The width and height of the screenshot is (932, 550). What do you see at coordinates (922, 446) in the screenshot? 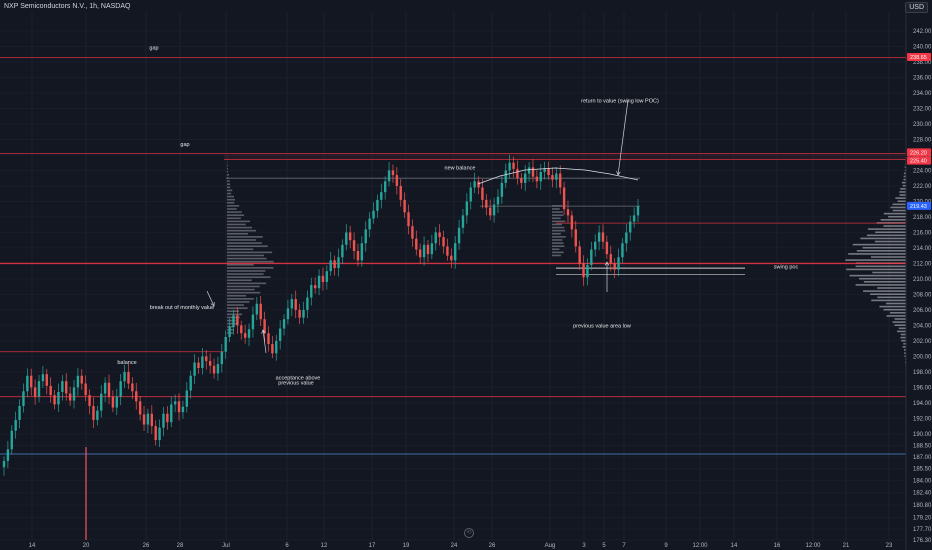
I see `price-tick-label: 188.50` at bounding box center [922, 446].